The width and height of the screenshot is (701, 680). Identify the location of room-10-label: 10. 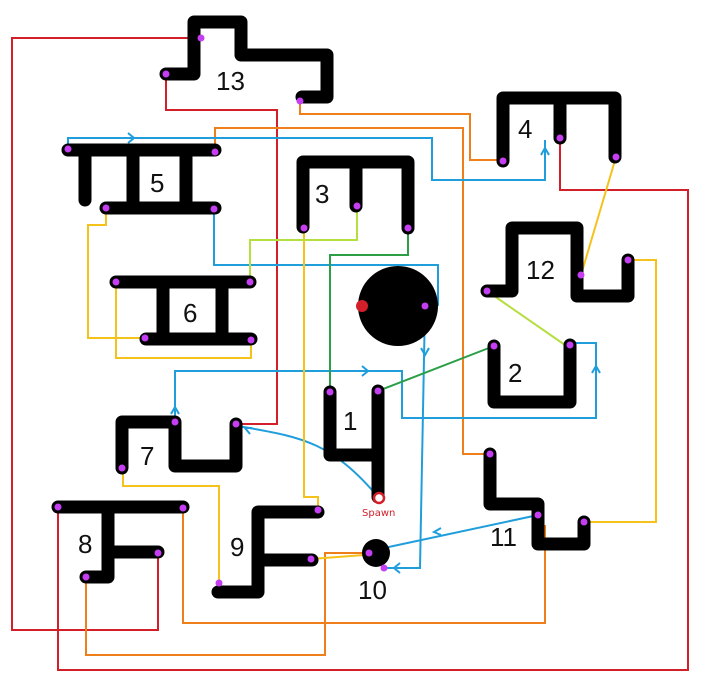
(372, 590).